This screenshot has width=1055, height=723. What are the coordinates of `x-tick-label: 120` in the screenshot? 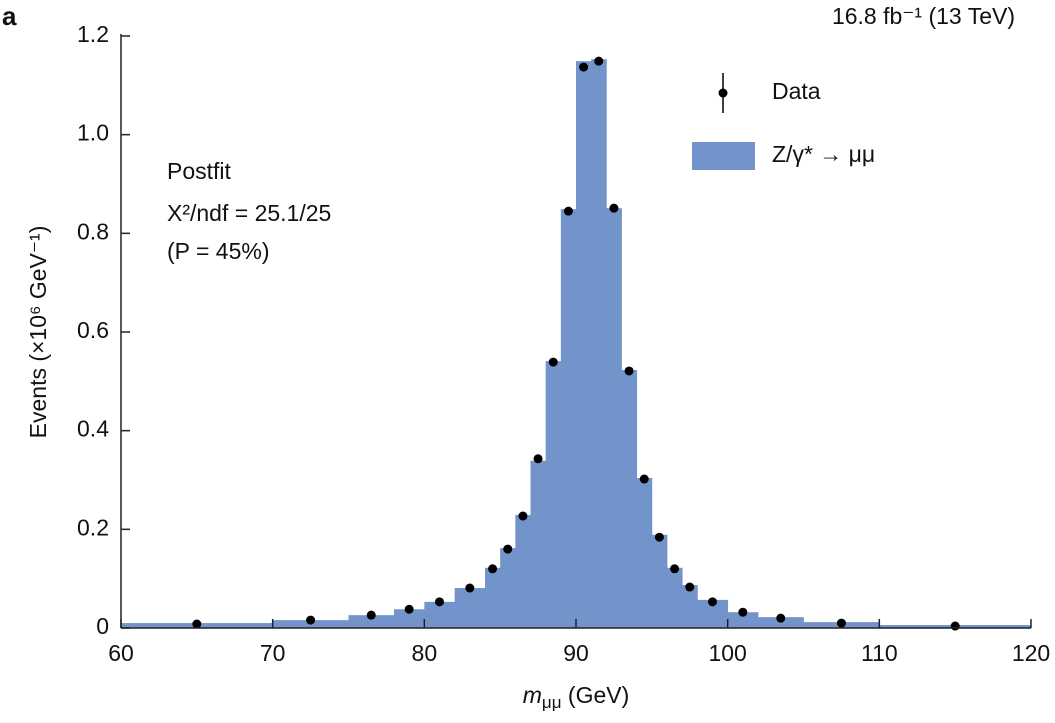 It's located at (1031, 653).